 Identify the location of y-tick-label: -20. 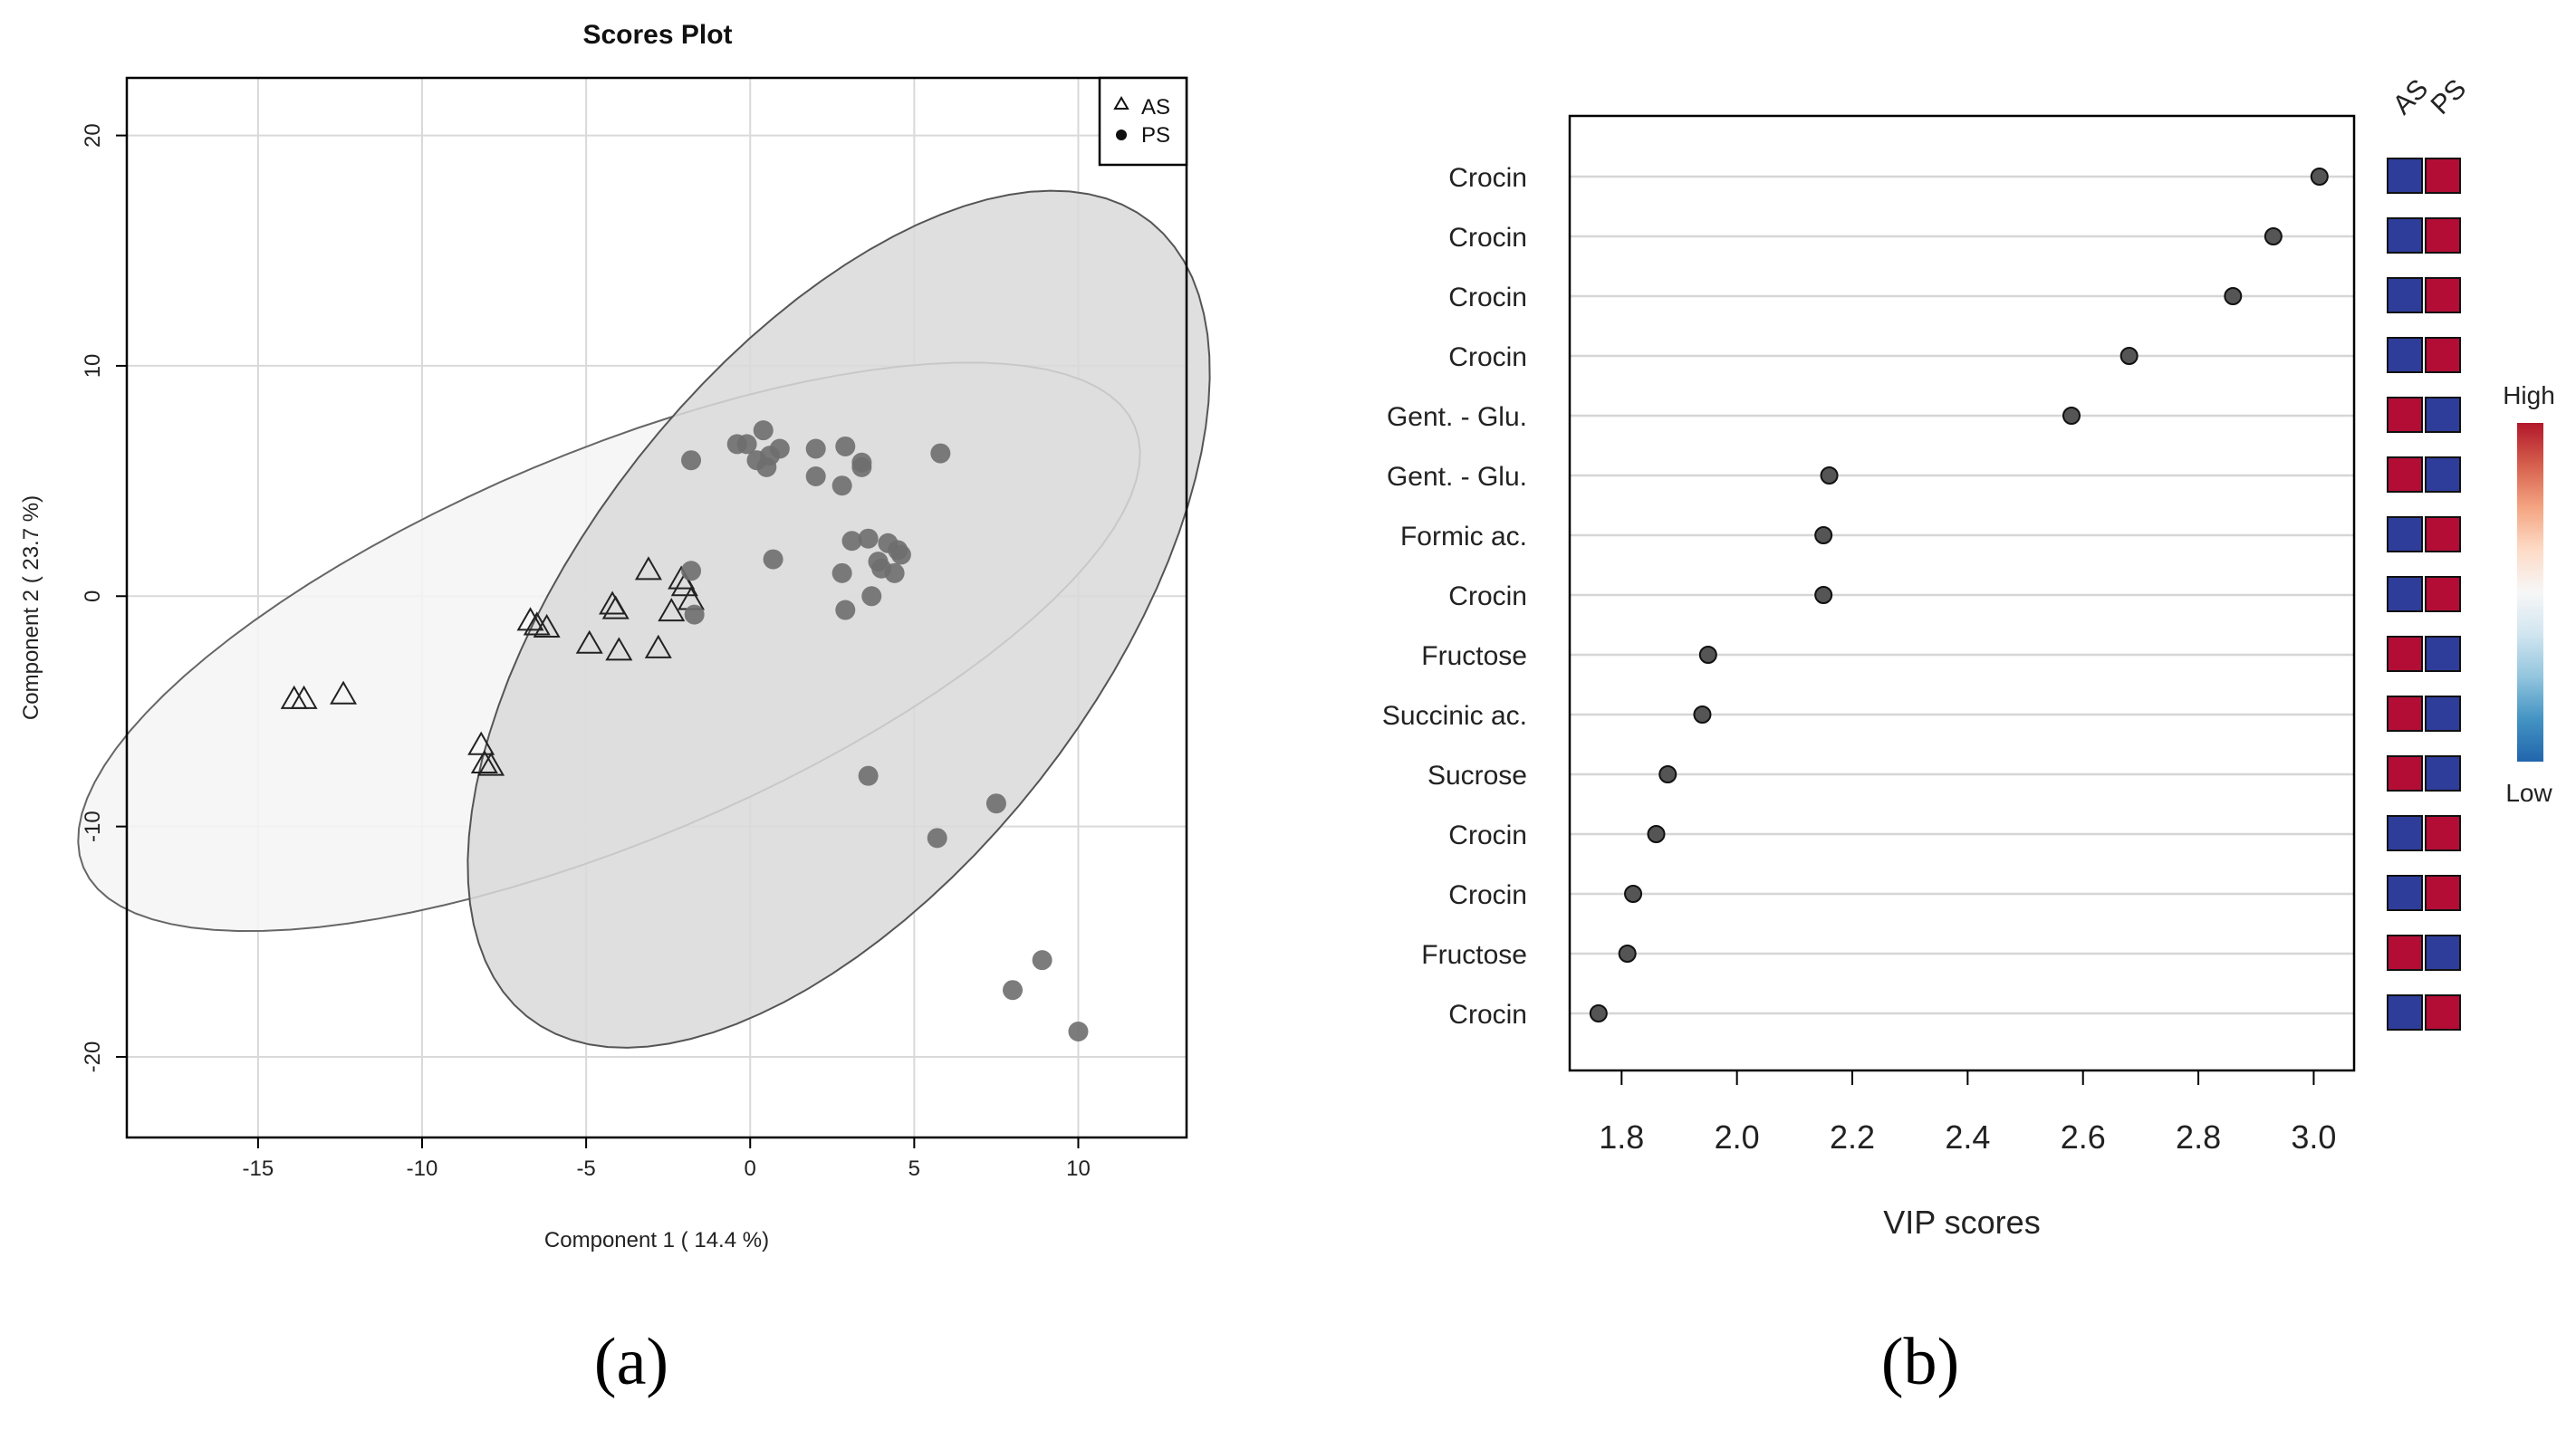
(93, 1057).